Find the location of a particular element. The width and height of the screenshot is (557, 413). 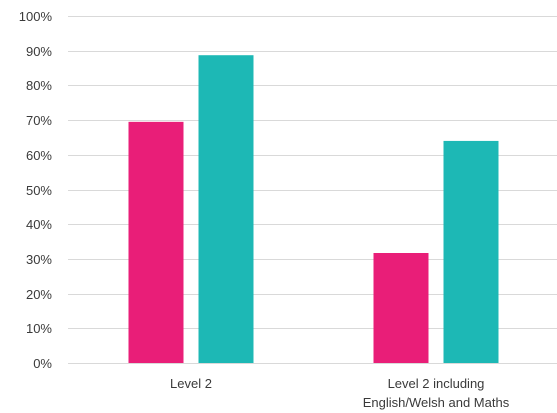

y-tick-label: 80% is located at coordinates (39, 85).